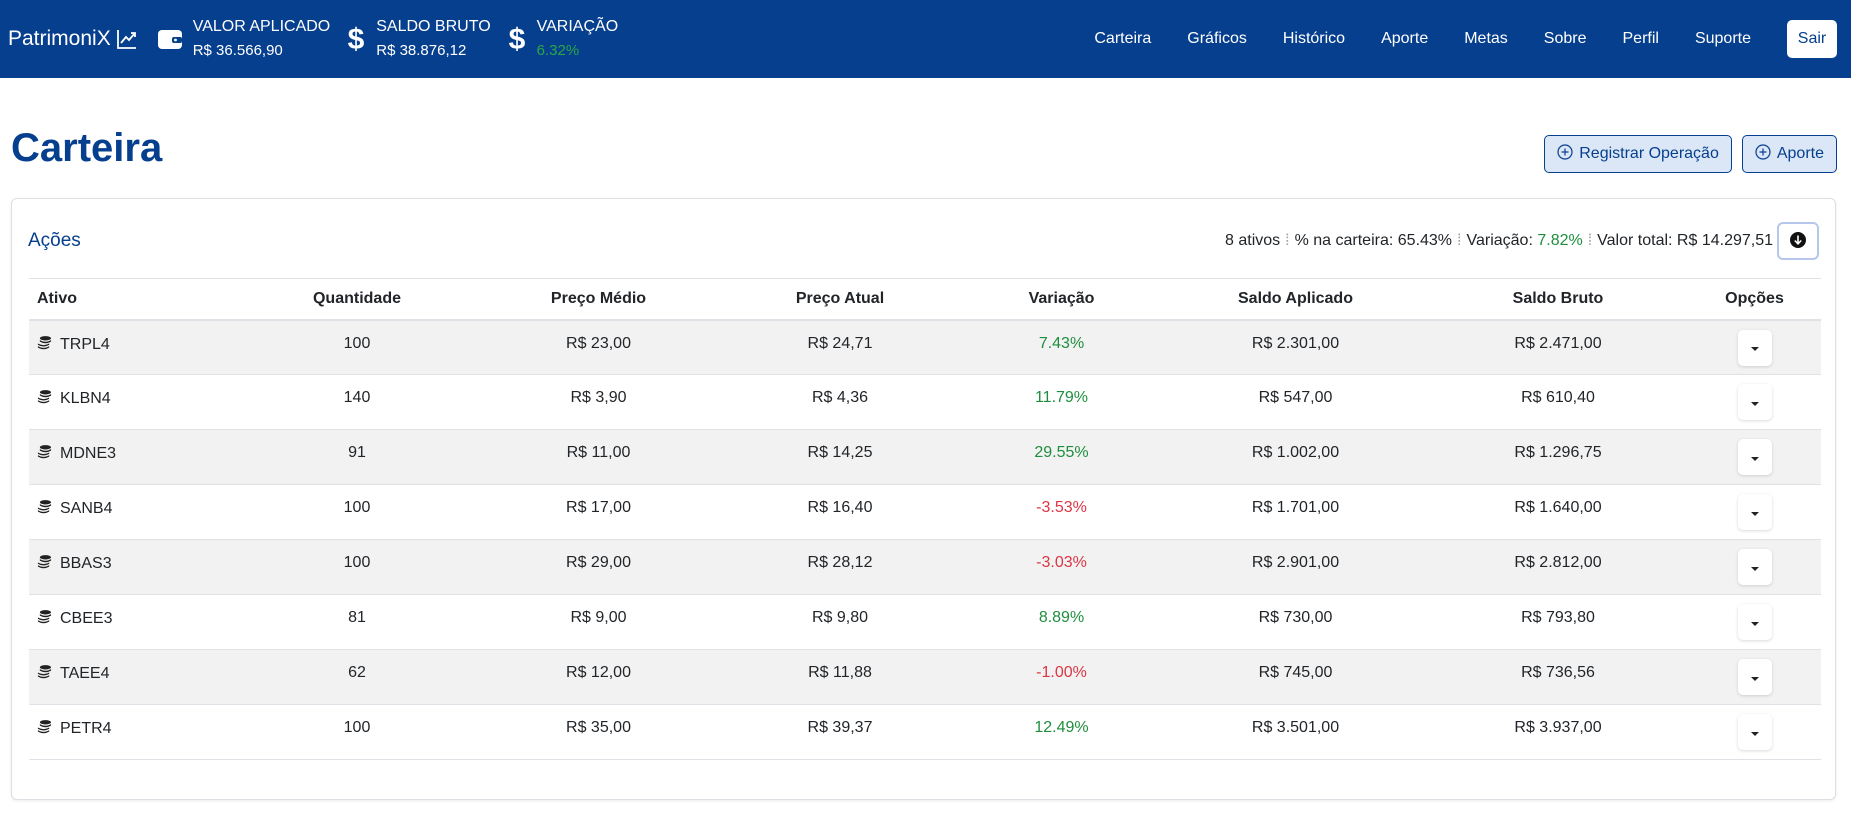 This screenshot has height=813, width=1851. What do you see at coordinates (1123, 38) in the screenshot?
I see `nav-link-carteira: Carteira` at bounding box center [1123, 38].